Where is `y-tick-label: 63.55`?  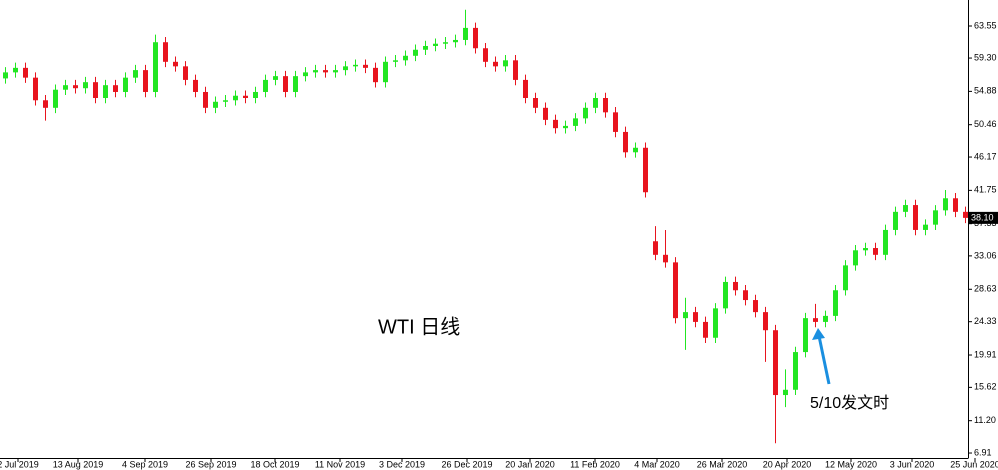 y-tick-label: 63.55 is located at coordinates (985, 25).